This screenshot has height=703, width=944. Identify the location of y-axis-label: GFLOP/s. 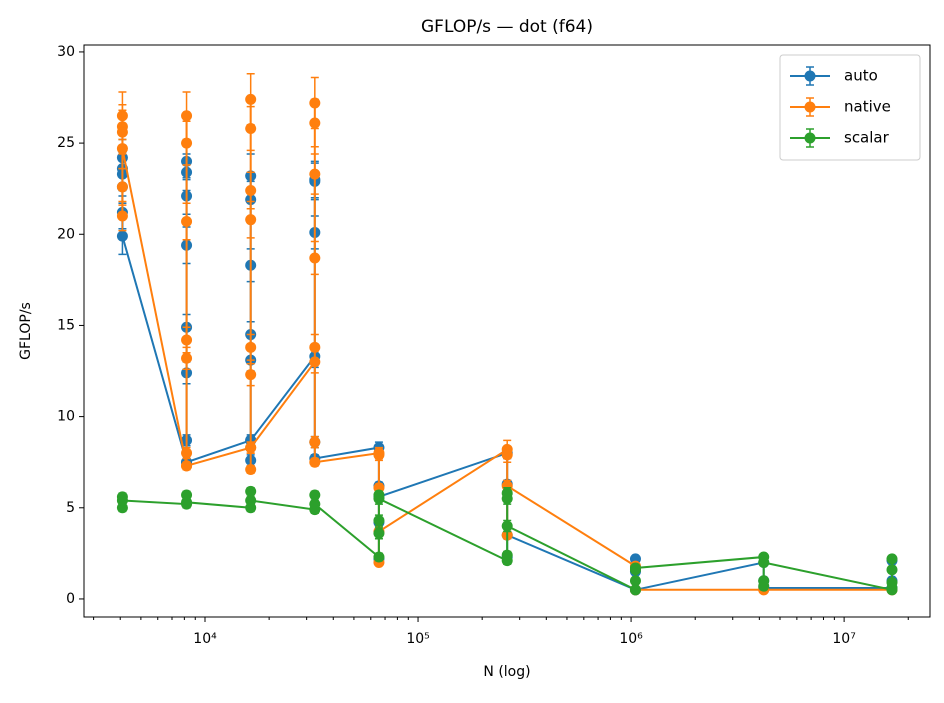
(26, 331).